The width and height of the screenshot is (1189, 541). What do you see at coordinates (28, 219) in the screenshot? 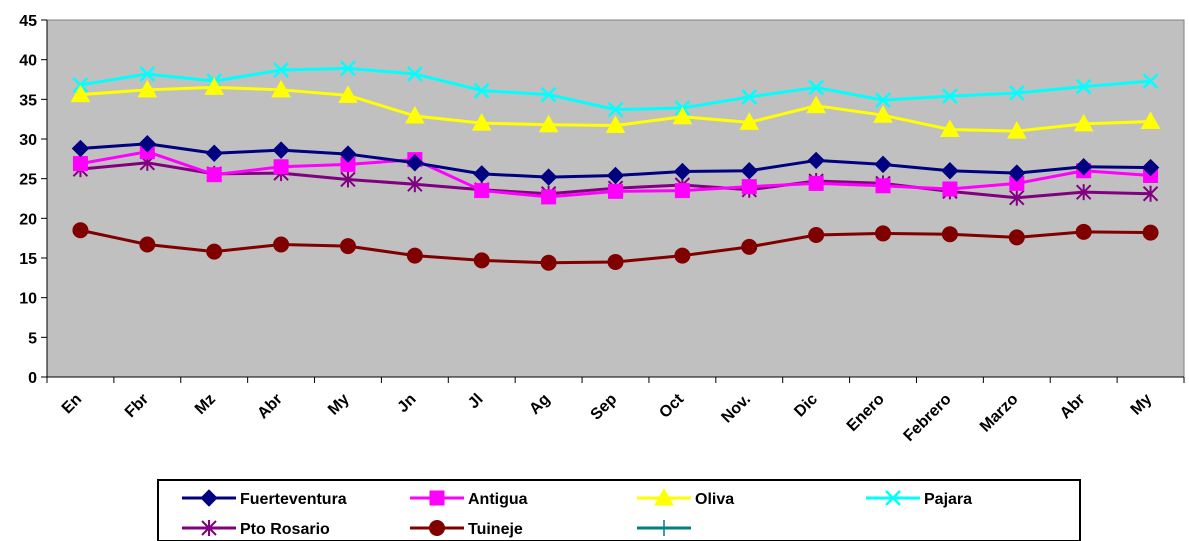
I see `y-tick-label: 20` at bounding box center [28, 219].